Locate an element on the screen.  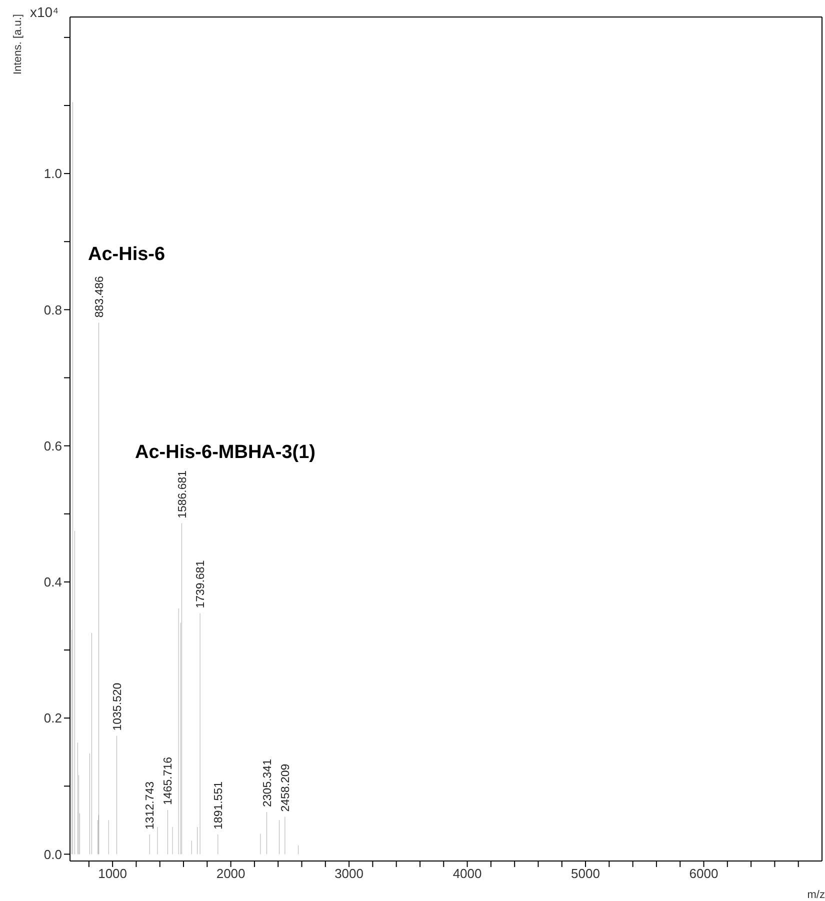
annotation: 2305.341 is located at coordinates (268, 783).